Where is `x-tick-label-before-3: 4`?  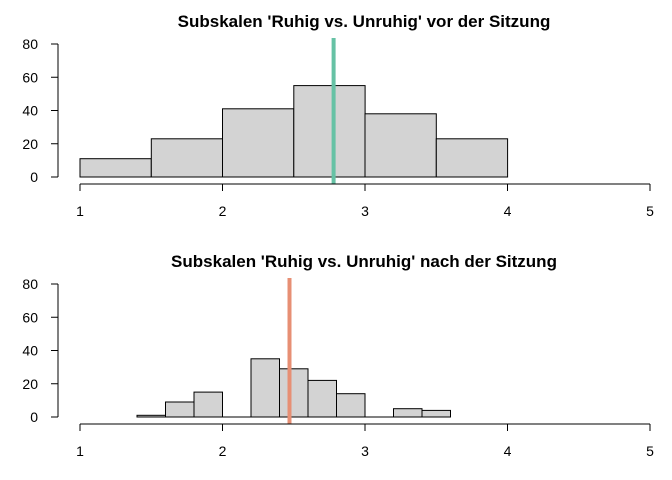 x-tick-label-before-3: 4 is located at coordinates (508, 211).